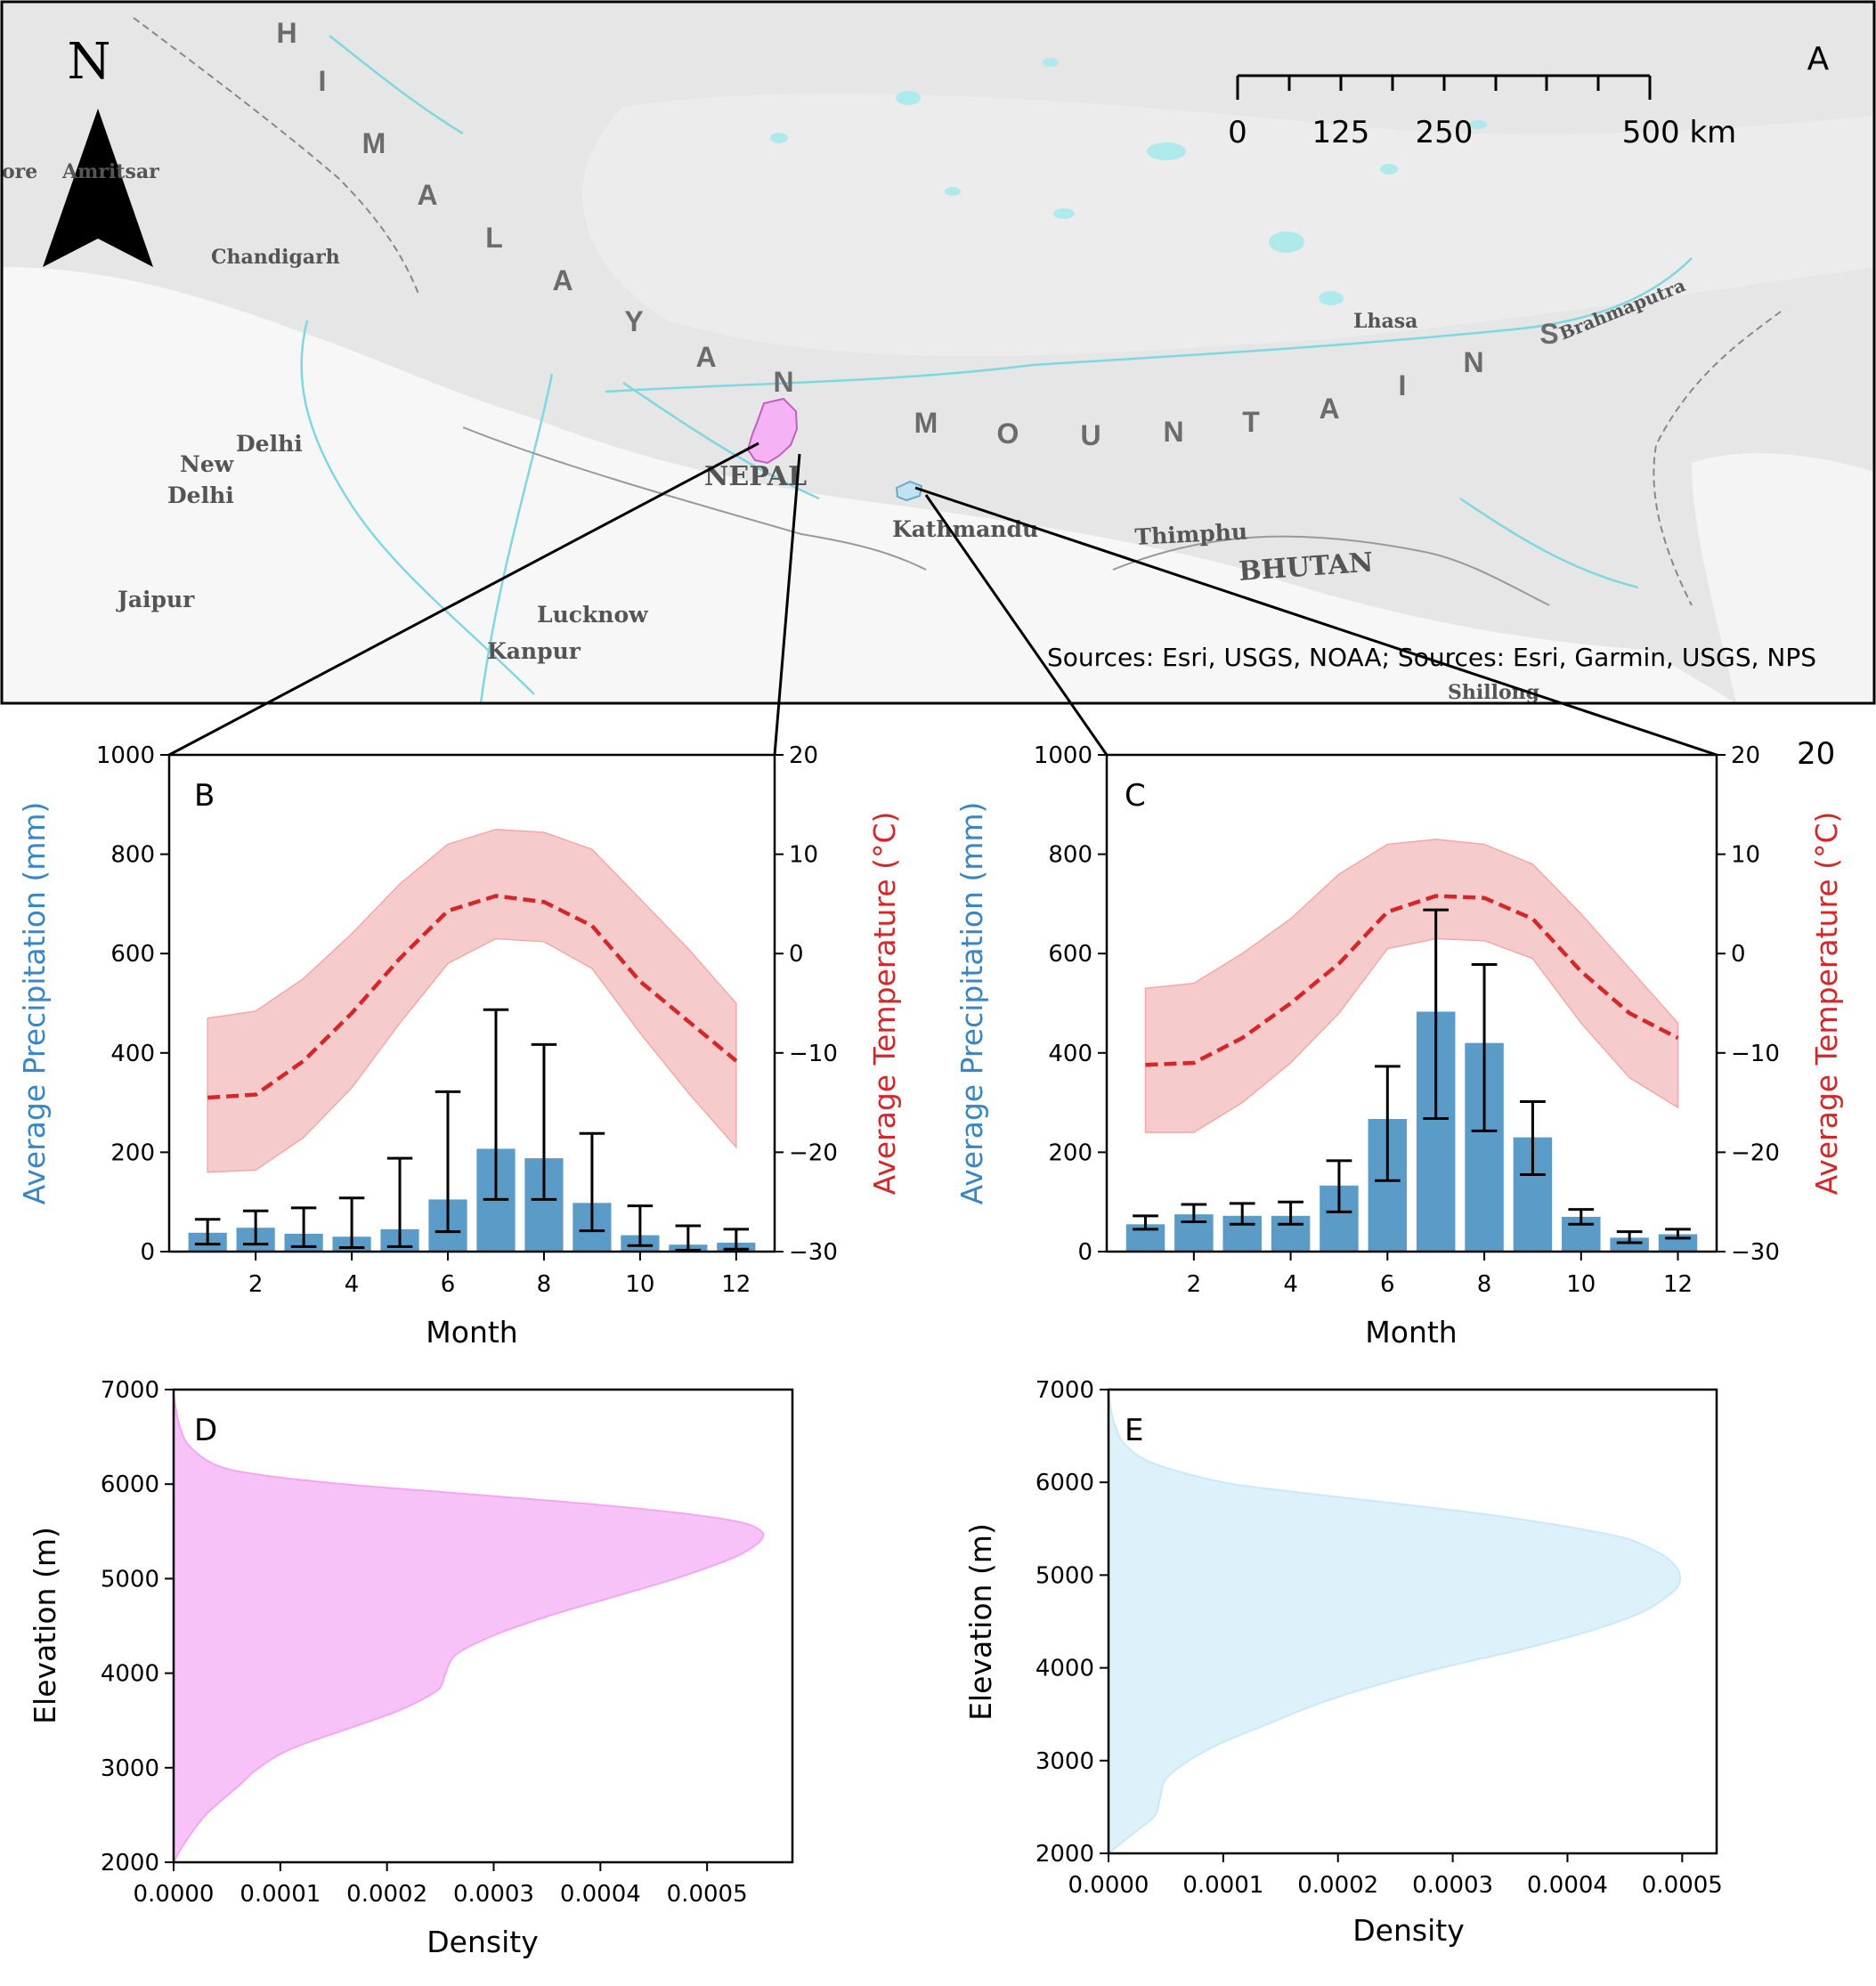 The height and width of the screenshot is (1986, 1876). What do you see at coordinates (593, 615) in the screenshot?
I see `place-lucknow: Lucknow` at bounding box center [593, 615].